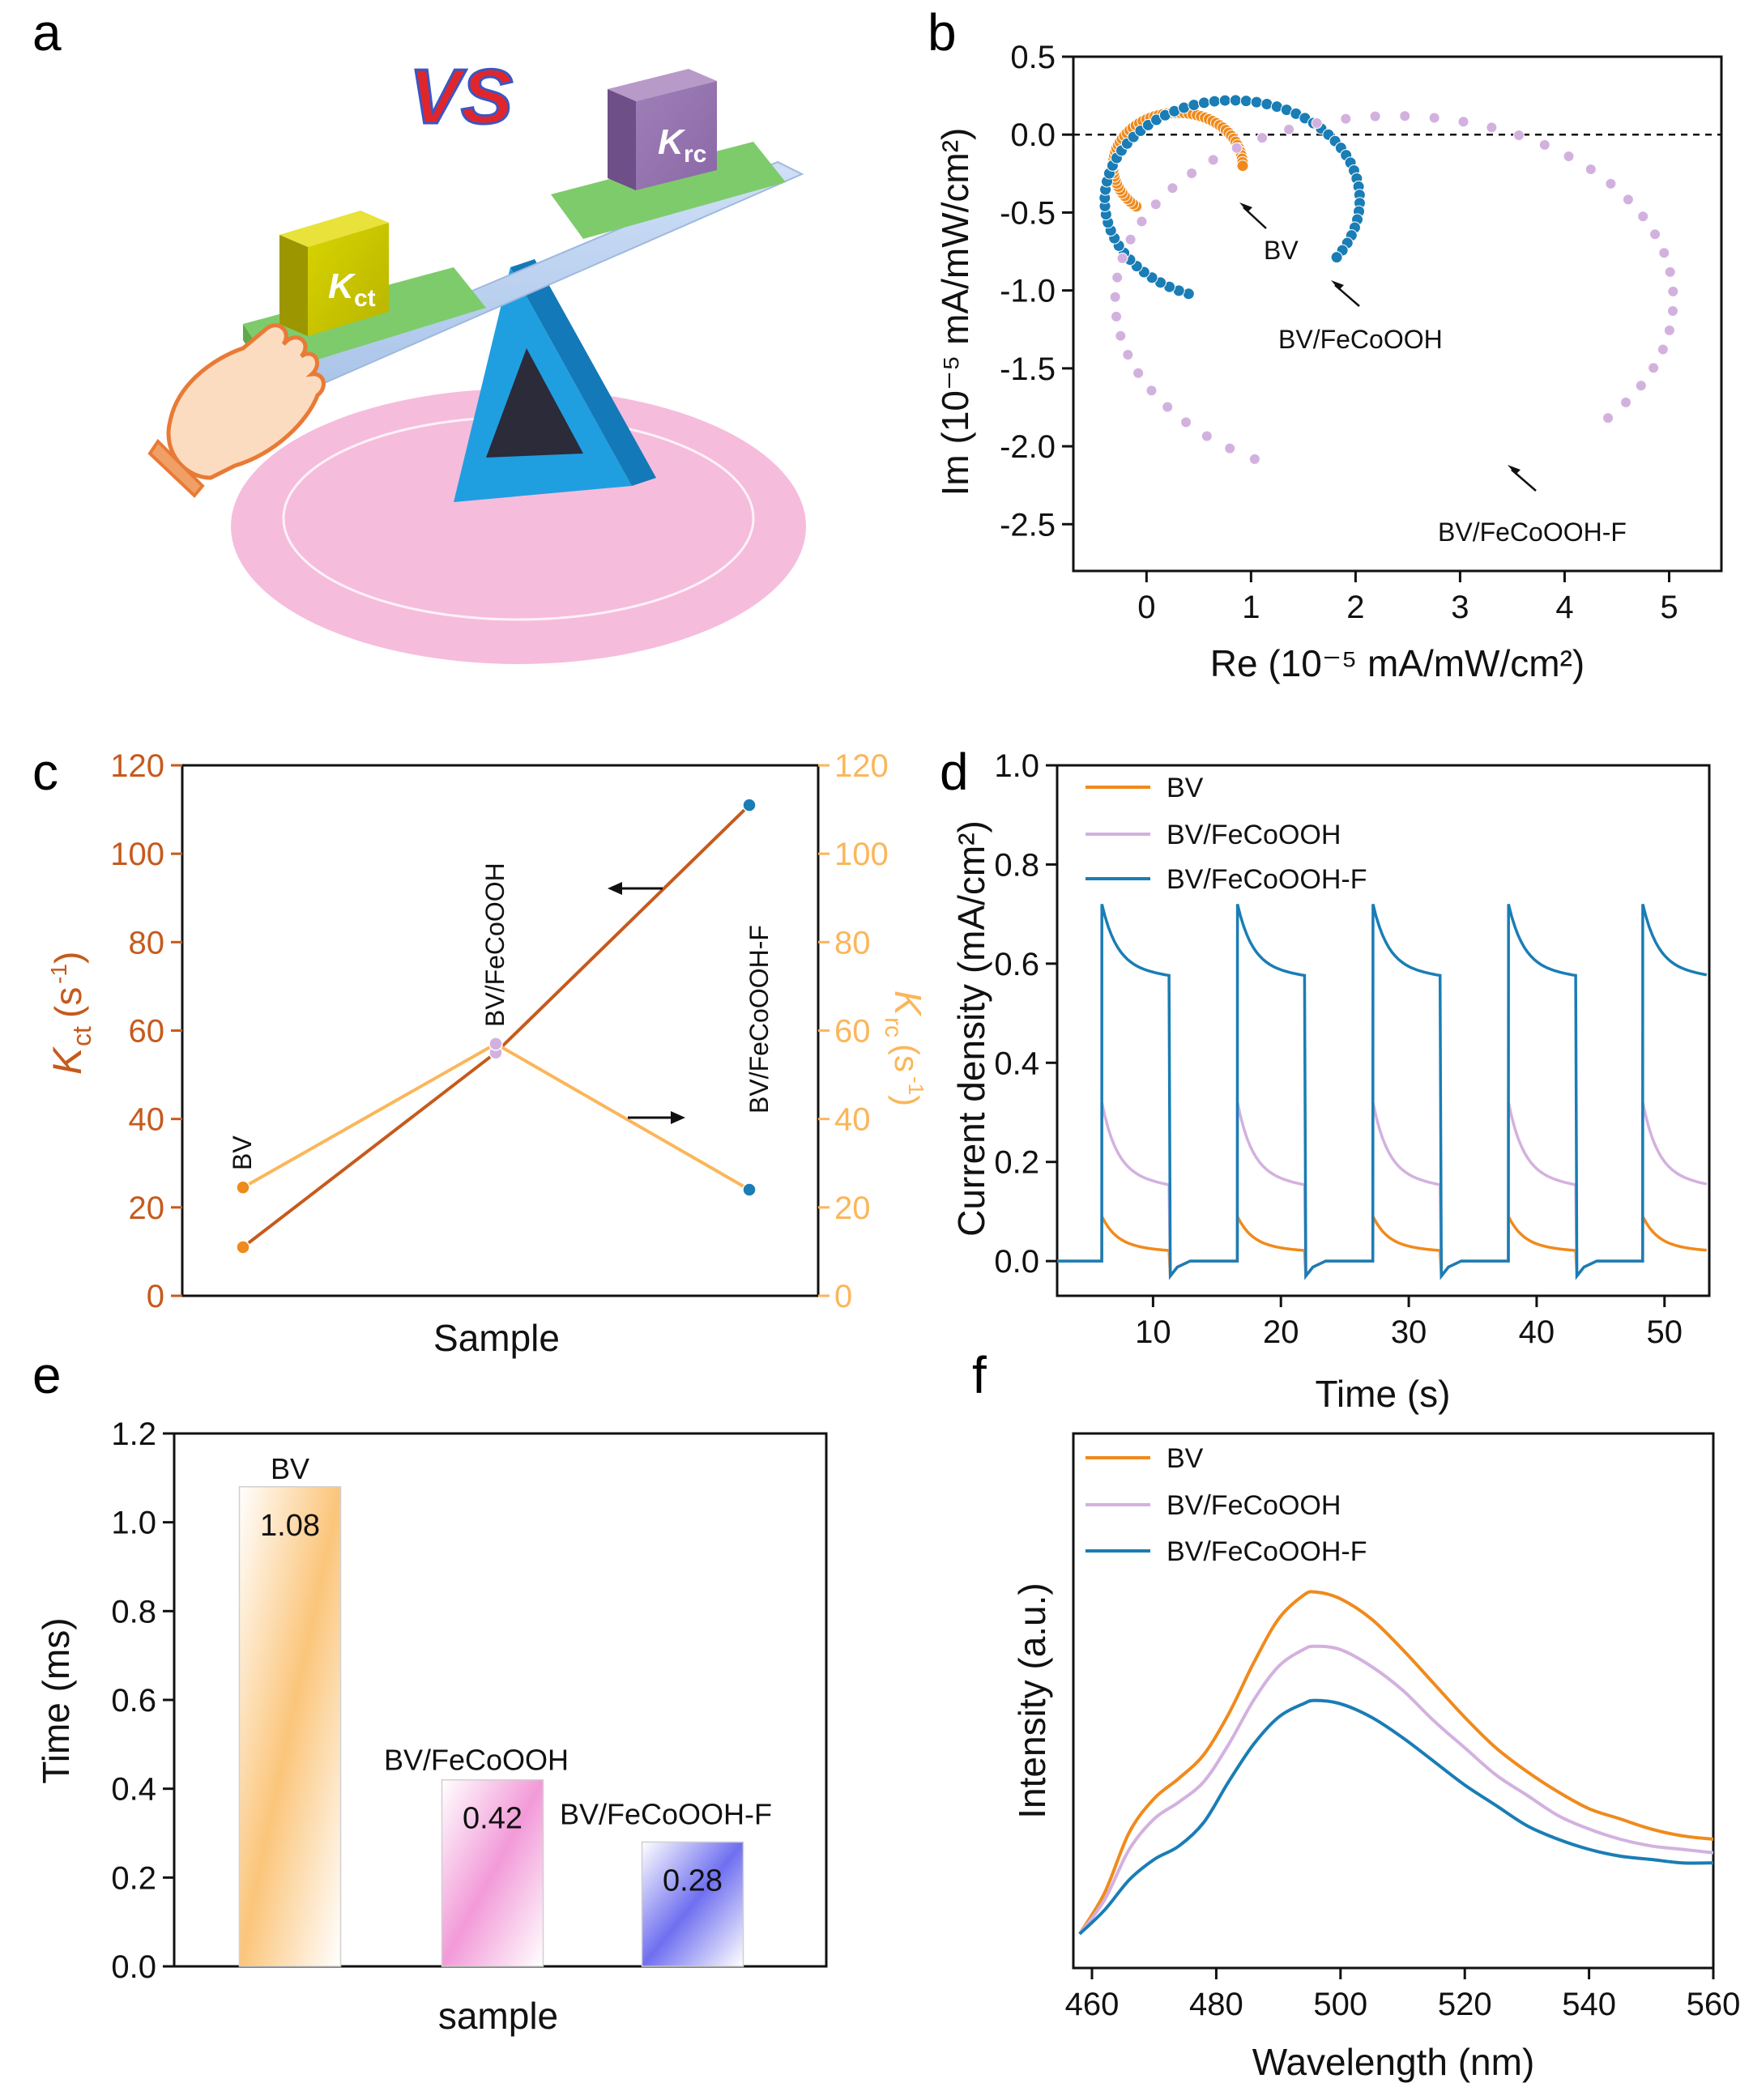 The height and width of the screenshot is (2100, 1753). Describe the element at coordinates (1433, 374) in the screenshot. I see `panel-b-annotations: BV BV/FeCoOOH BV/FeCoOOH-F` at that location.